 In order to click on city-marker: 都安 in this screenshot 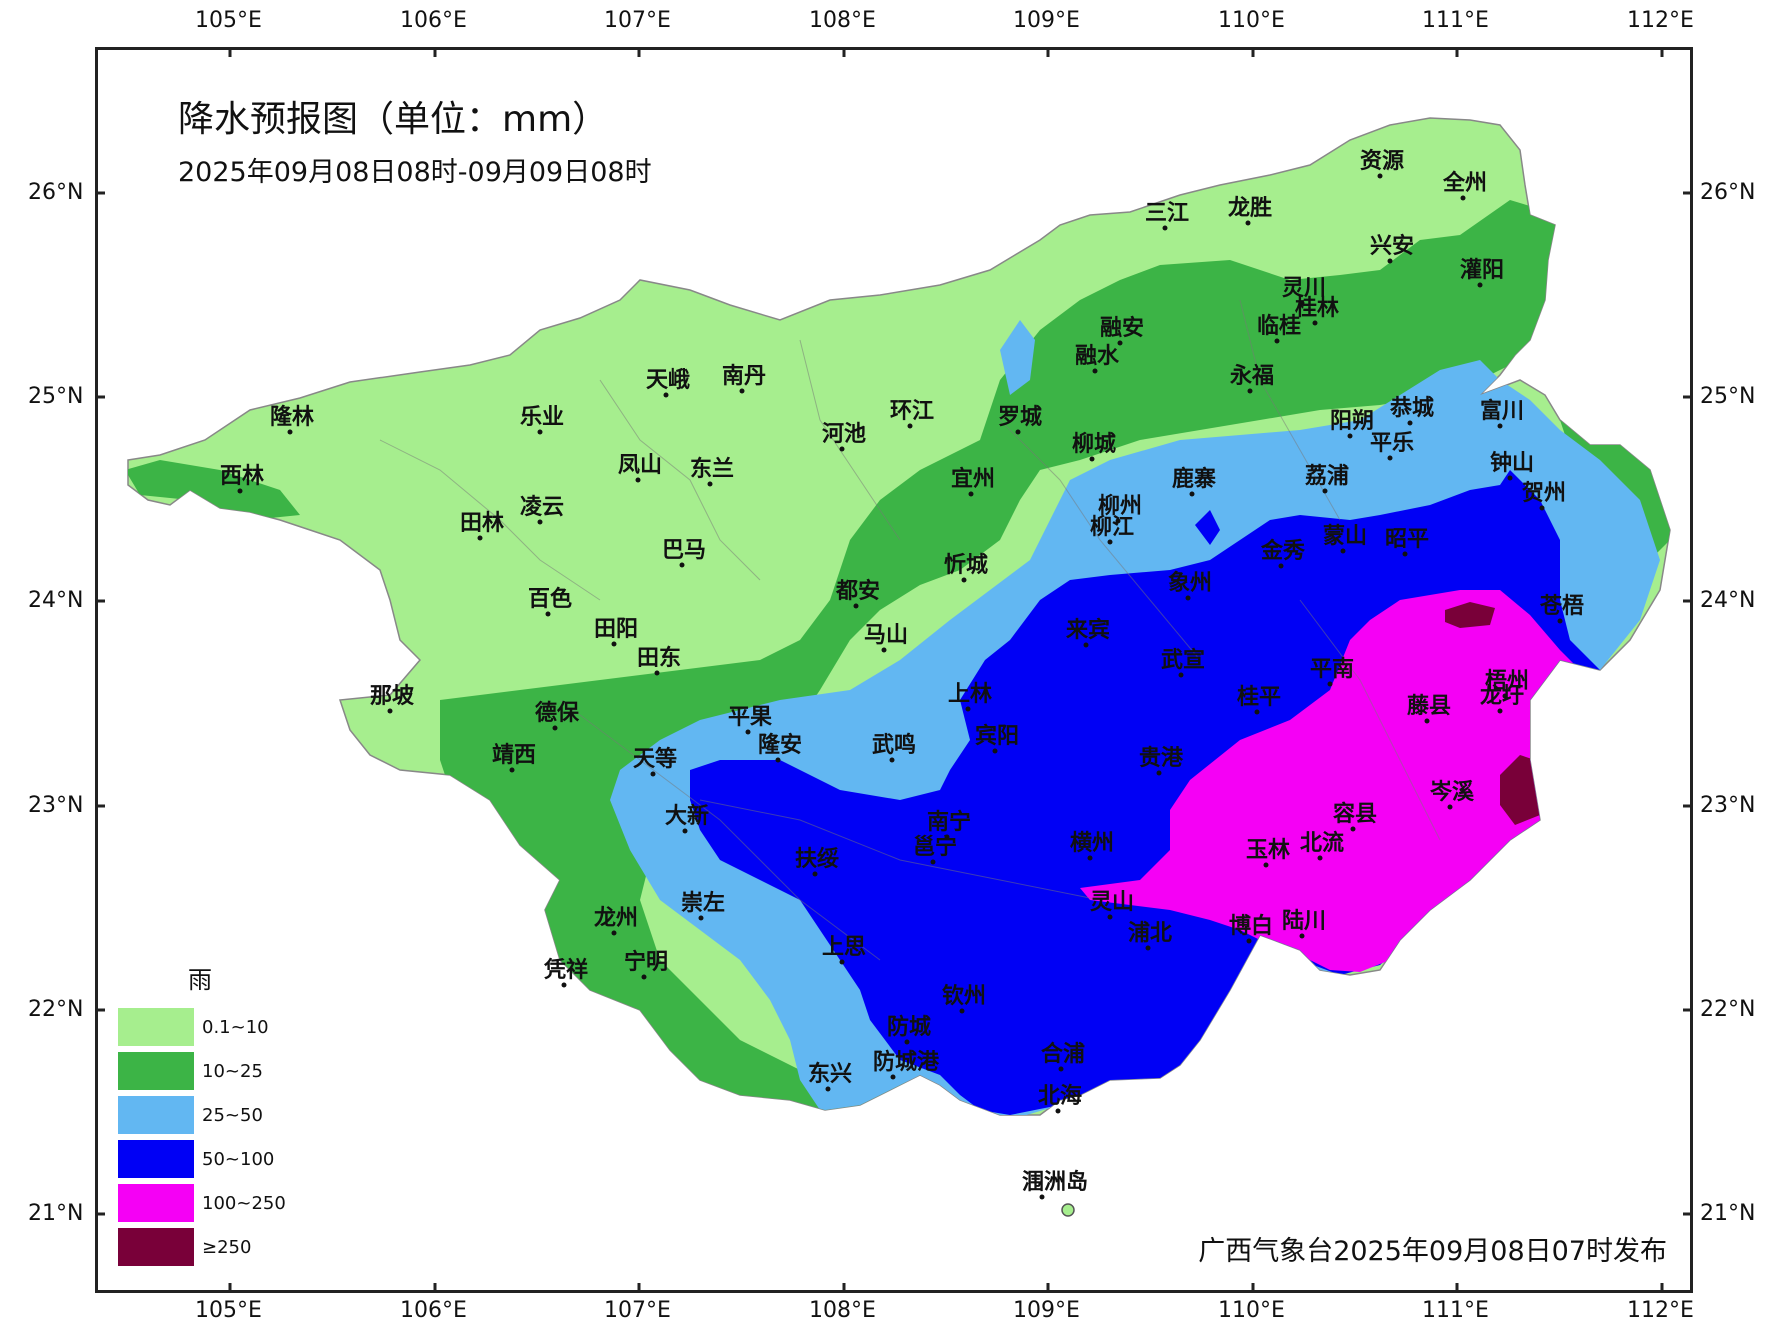, I will do `click(857, 593)`.